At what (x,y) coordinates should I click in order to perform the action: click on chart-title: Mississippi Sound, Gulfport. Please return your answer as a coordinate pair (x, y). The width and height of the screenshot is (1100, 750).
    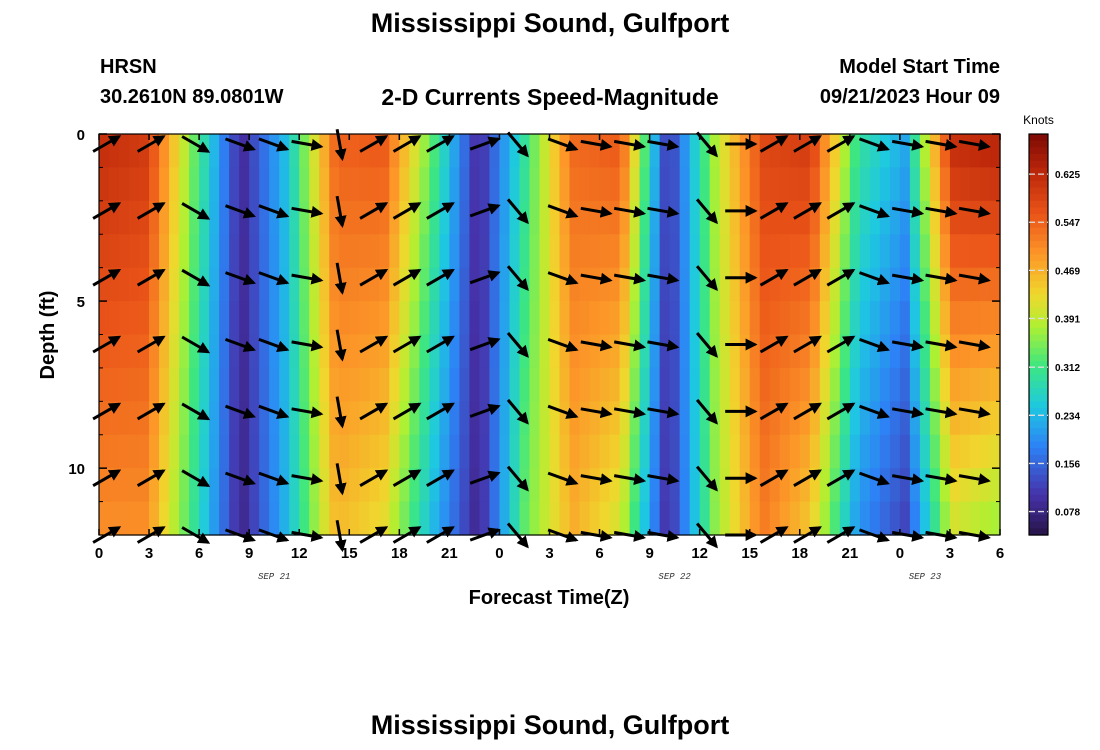
    Looking at the image, I should click on (550, 23).